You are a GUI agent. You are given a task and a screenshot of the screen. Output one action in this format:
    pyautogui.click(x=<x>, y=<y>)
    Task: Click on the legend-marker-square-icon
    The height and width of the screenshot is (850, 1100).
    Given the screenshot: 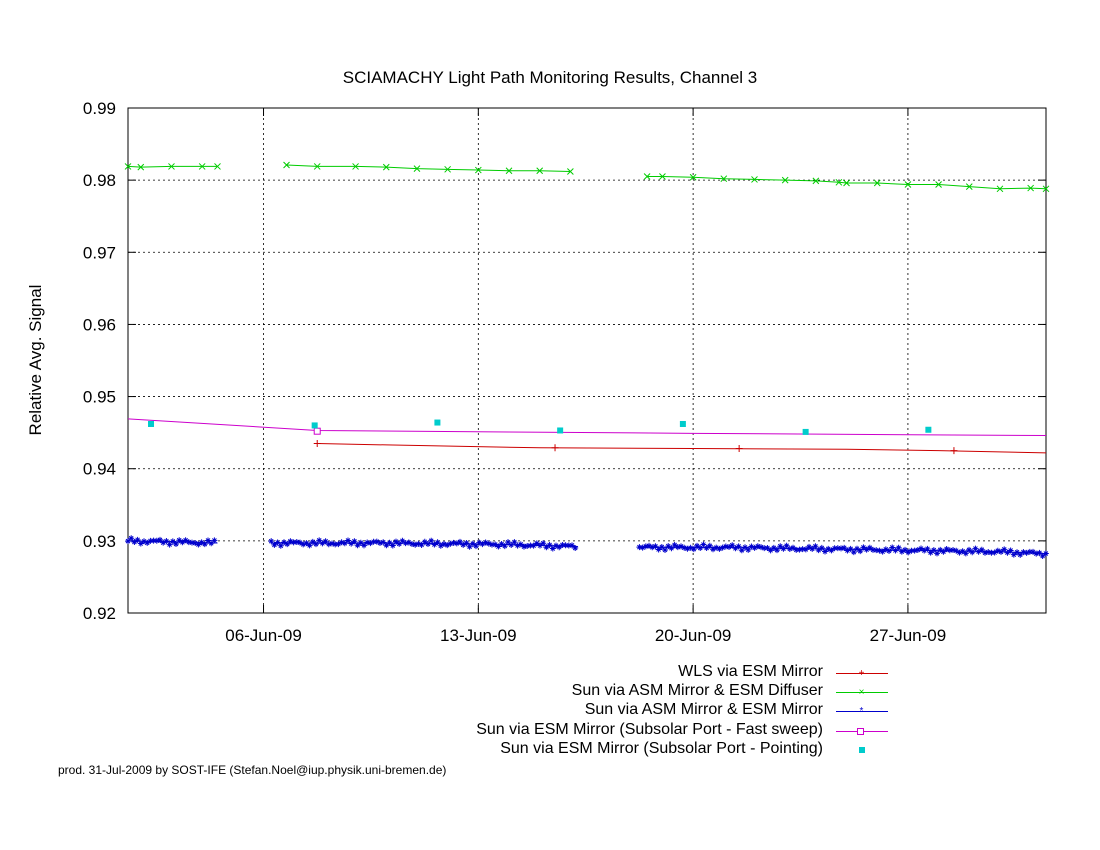 What is the action you would take?
    pyautogui.click(x=860, y=731)
    